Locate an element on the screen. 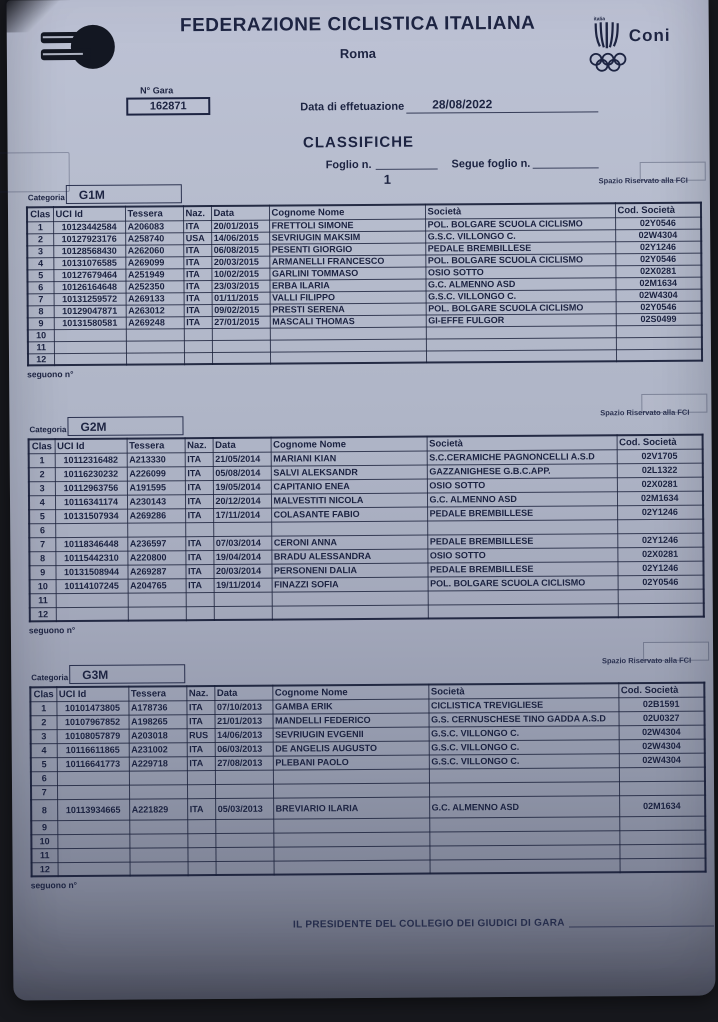 The height and width of the screenshot is (1022, 718). cell-data: 14/06/2015 is located at coordinates (240, 238).